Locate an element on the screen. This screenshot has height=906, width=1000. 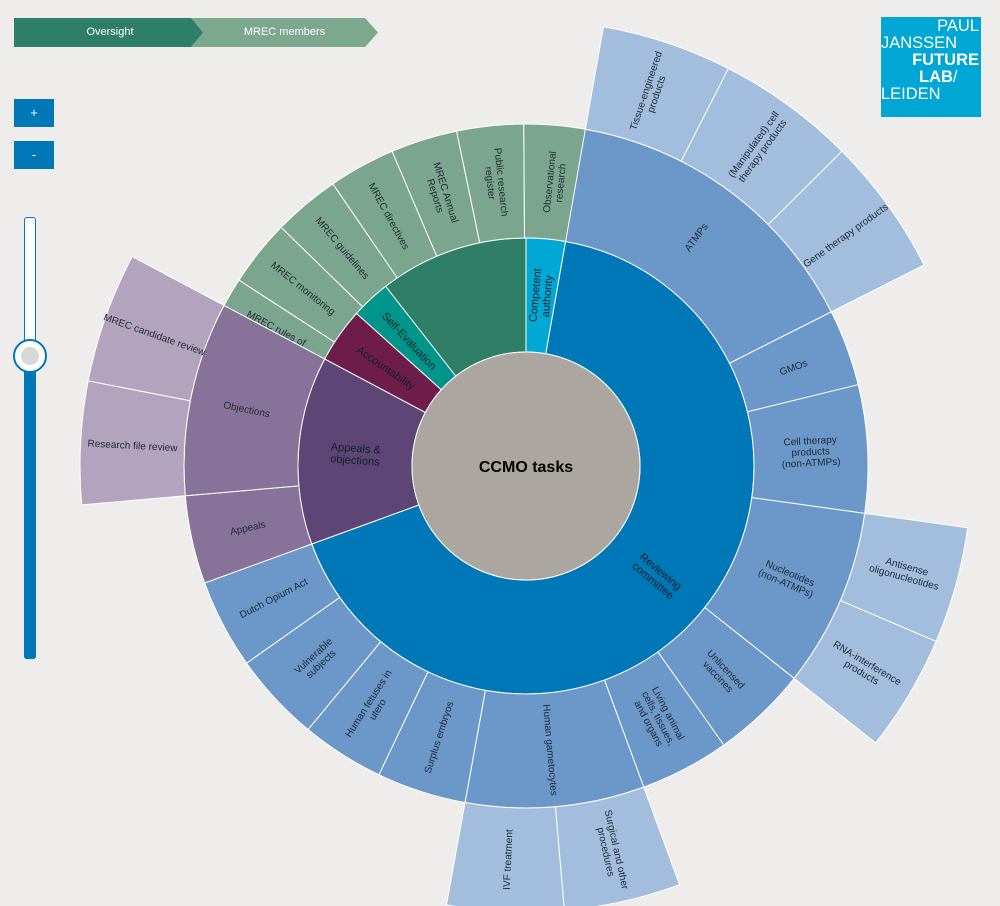
zoom-in-button: + is located at coordinates (34, 113).